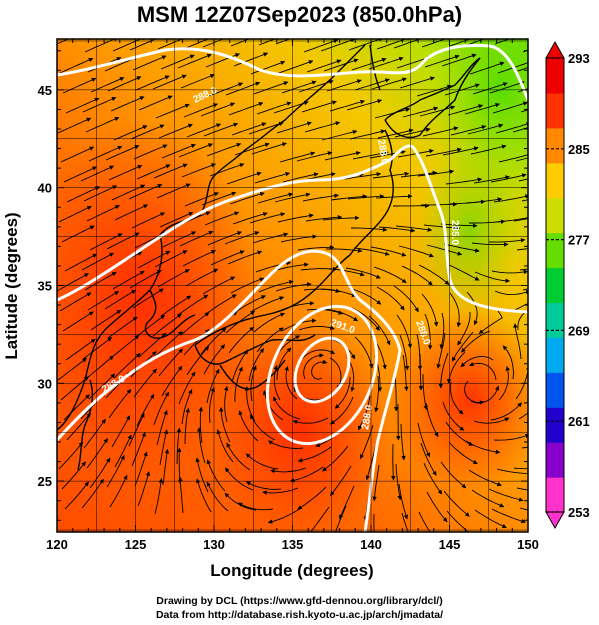 The height and width of the screenshot is (625, 599). What do you see at coordinates (293, 544) in the screenshot?
I see `x-tick-label: 135` at bounding box center [293, 544].